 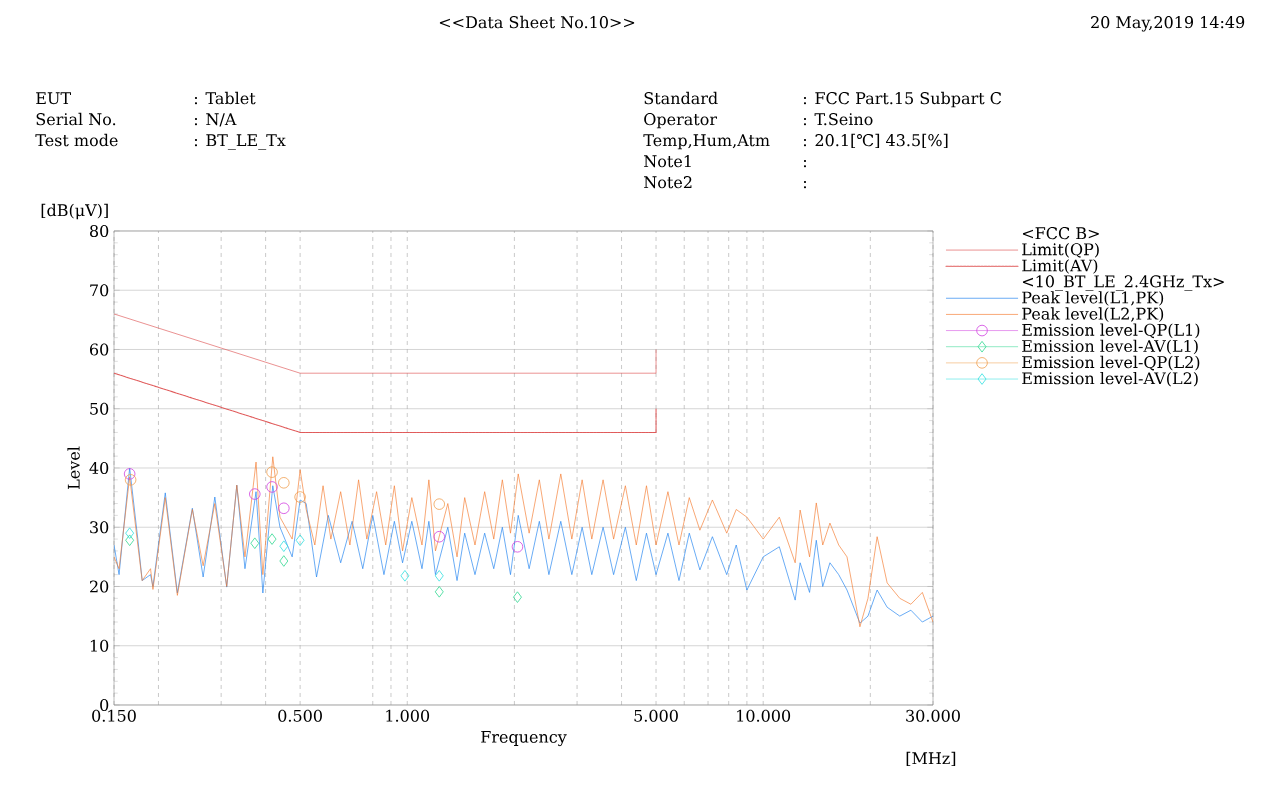 What do you see at coordinates (902, 99) in the screenshot?
I see `text: : FCC Part.15 Subpart C` at bounding box center [902, 99].